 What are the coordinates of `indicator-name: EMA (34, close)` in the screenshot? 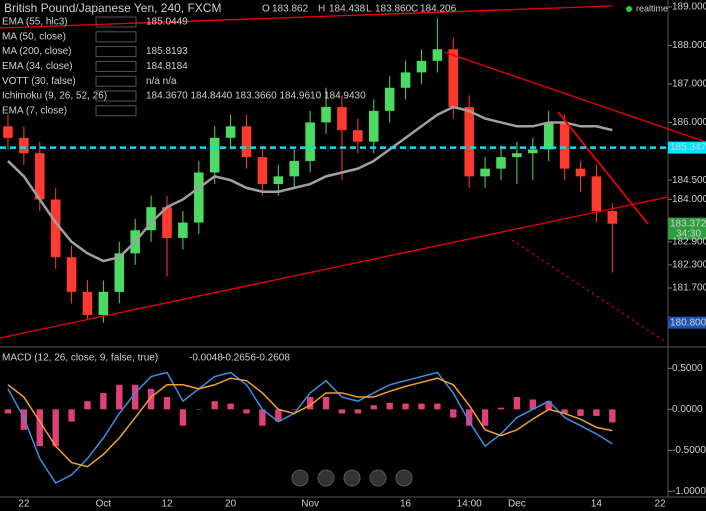 It's located at (37, 66).